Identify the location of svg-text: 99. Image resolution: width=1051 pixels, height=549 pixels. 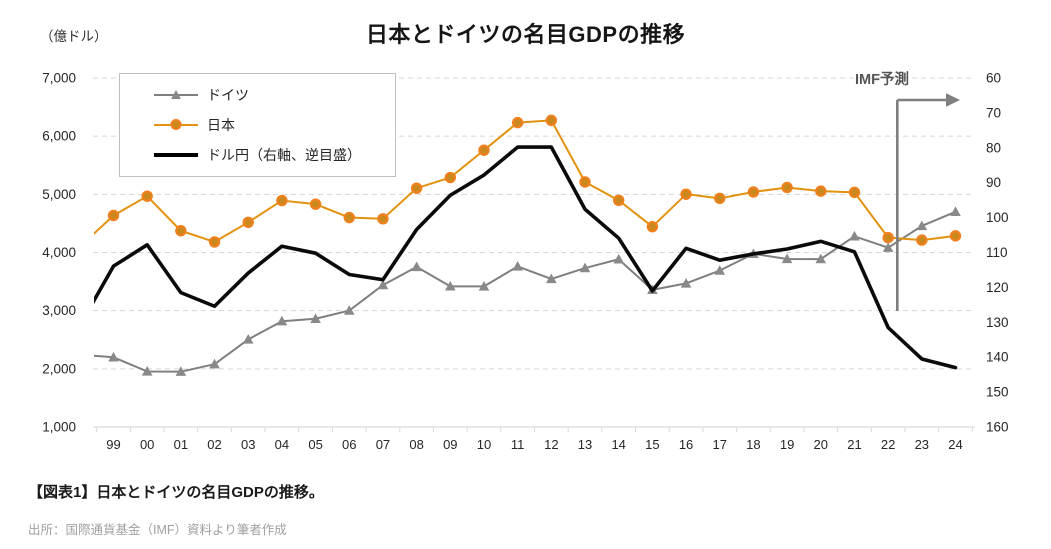
(113, 444).